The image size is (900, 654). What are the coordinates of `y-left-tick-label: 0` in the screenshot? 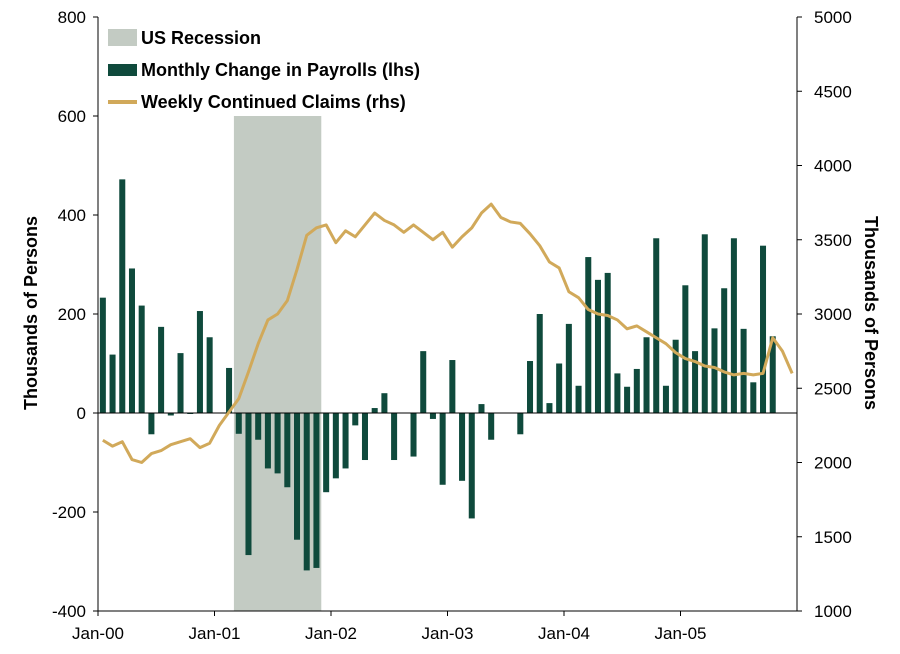 It's located at (81, 413).